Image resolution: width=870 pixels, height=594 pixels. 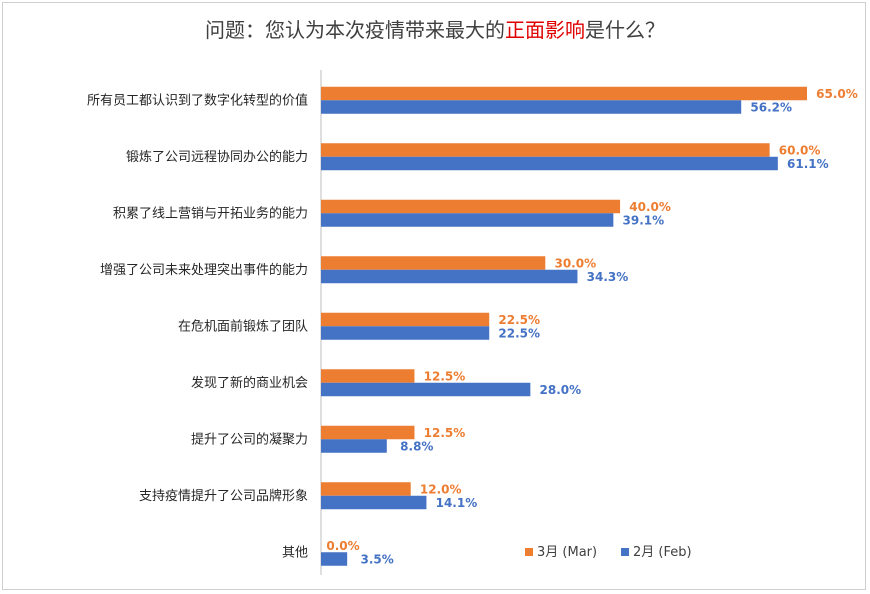 What do you see at coordinates (545, 30) in the screenshot?
I see `title-highlight: 正面影响` at bounding box center [545, 30].